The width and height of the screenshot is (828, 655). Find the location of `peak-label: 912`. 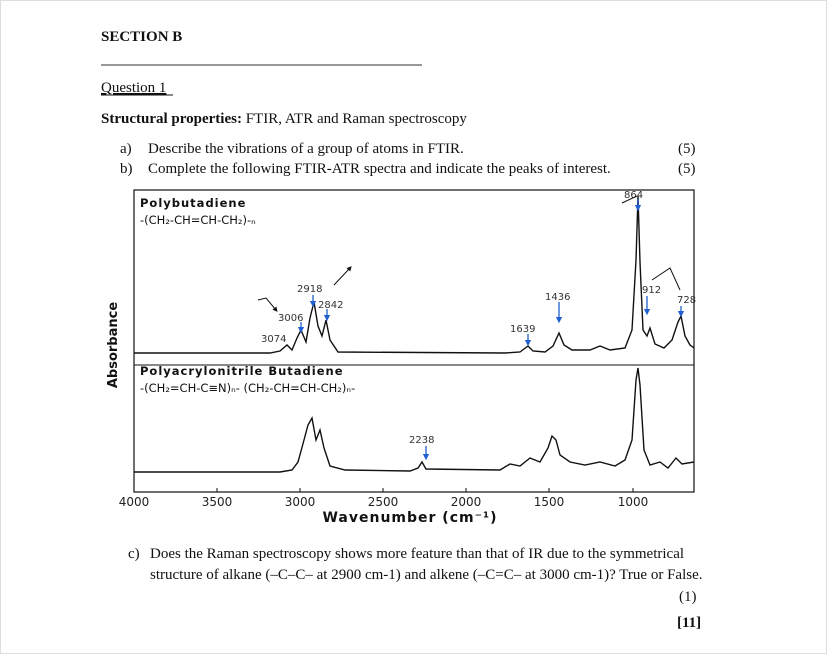

peak-label: 912 is located at coordinates (651, 290).